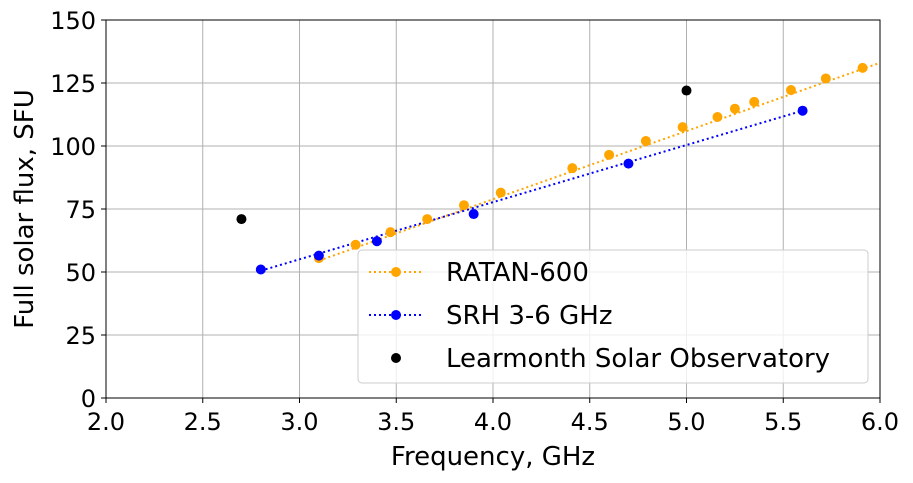 This screenshot has width=913, height=483. What do you see at coordinates (203, 422) in the screenshot?
I see `x-tick-label: 2.5` at bounding box center [203, 422].